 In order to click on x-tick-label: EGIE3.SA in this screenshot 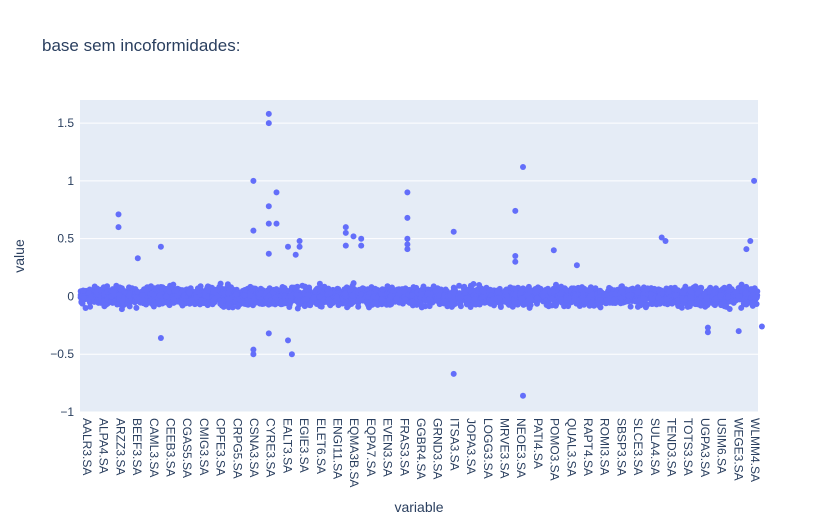, I will do `click(304, 445)`.